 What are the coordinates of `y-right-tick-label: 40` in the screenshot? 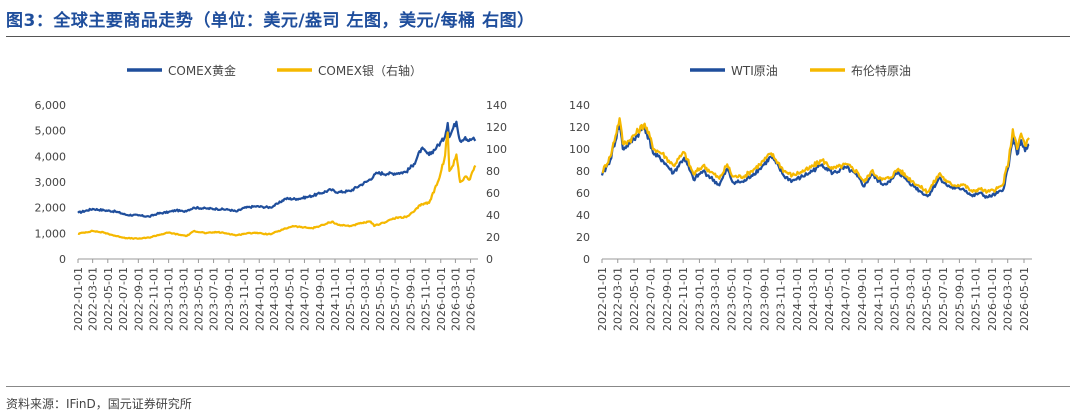 It's located at (493, 215).